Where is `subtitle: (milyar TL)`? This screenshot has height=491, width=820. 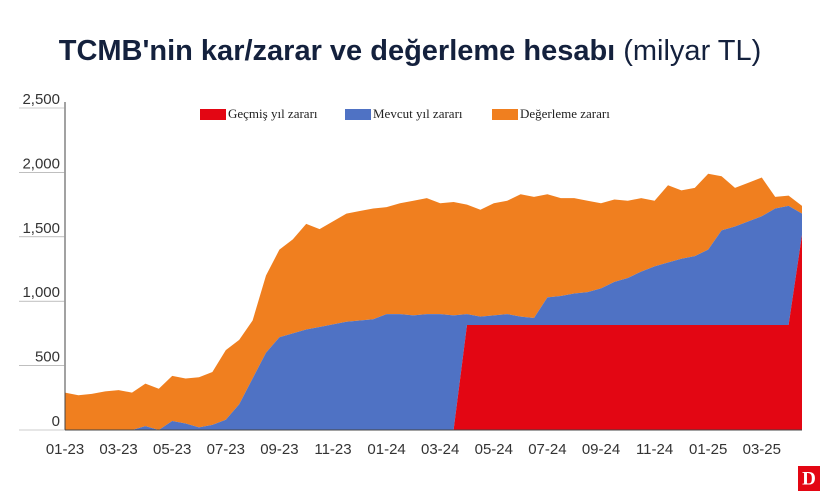
subtitle: (milyar TL) is located at coordinates (692, 51).